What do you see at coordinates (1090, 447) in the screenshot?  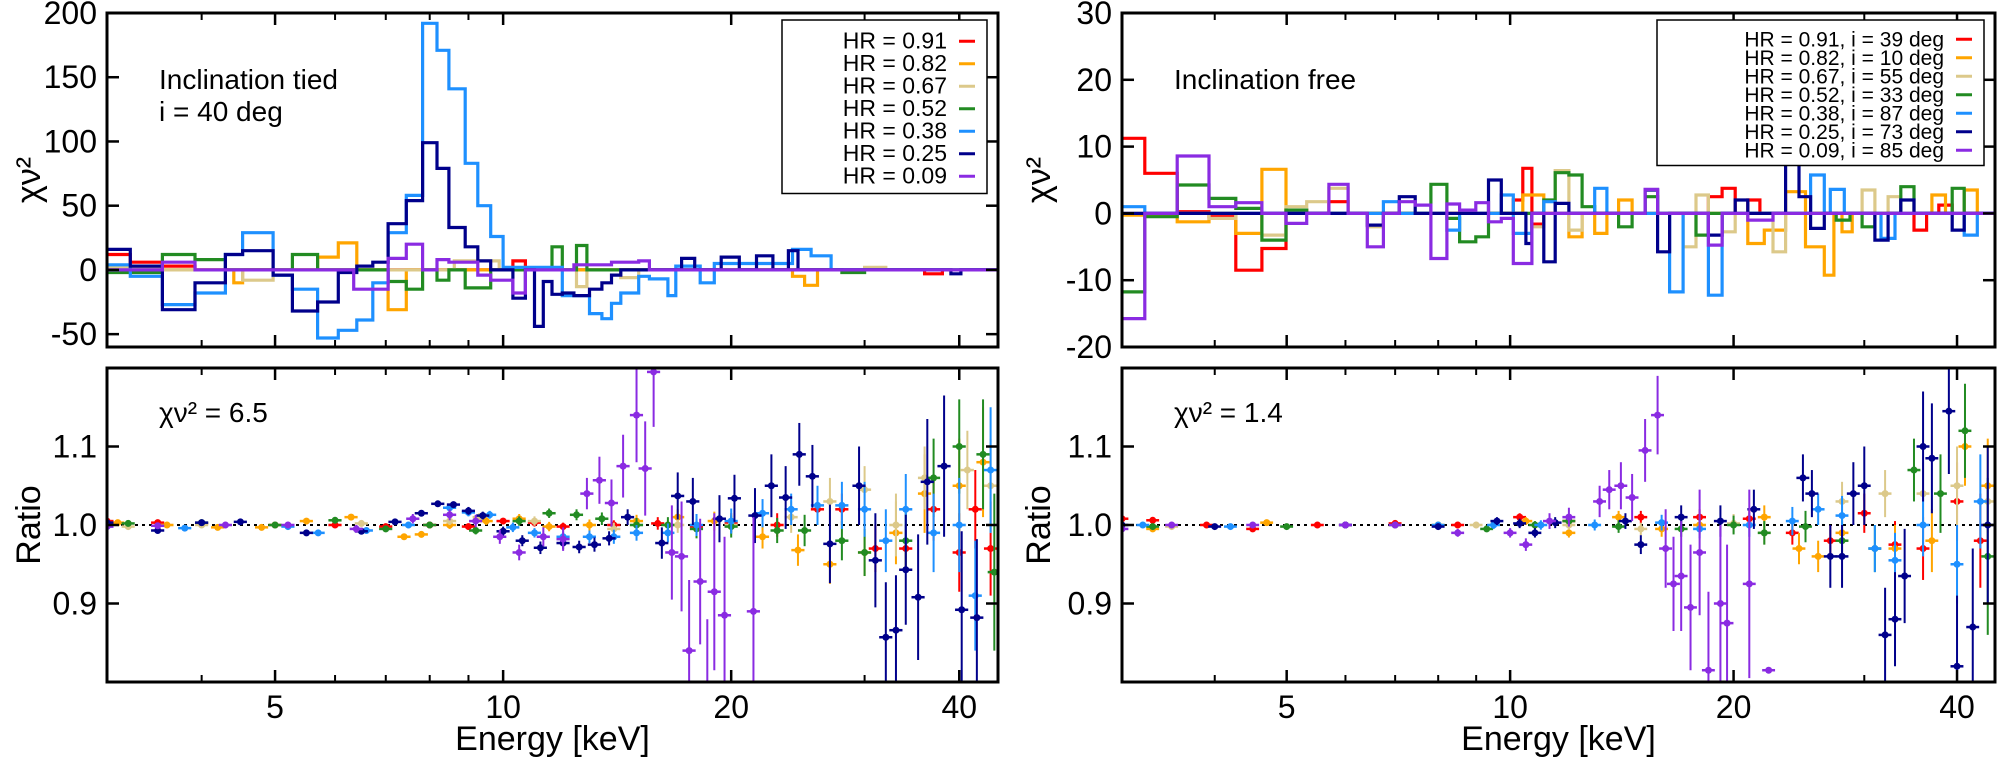 I see `y-tick-label: 1.1` at bounding box center [1090, 447].